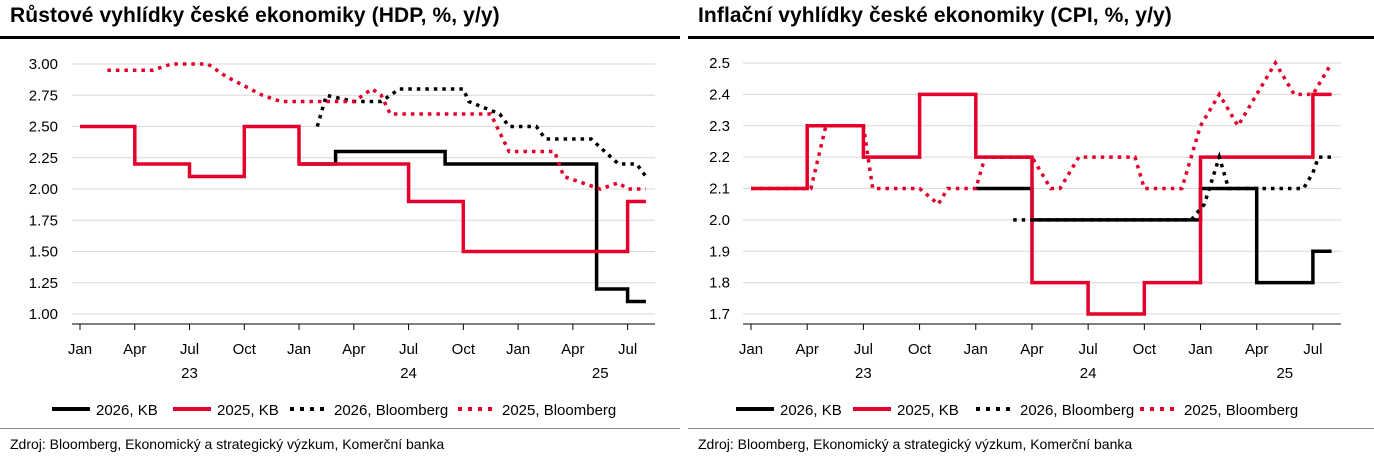 This screenshot has height=458, width=1374. Describe the element at coordinates (43, 220) in the screenshot. I see `y-tick-label: 1.75` at that location.